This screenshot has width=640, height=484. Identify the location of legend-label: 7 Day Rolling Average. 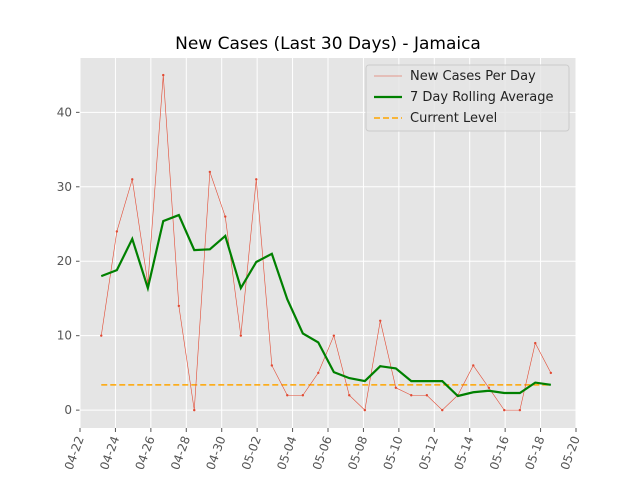
(481, 97).